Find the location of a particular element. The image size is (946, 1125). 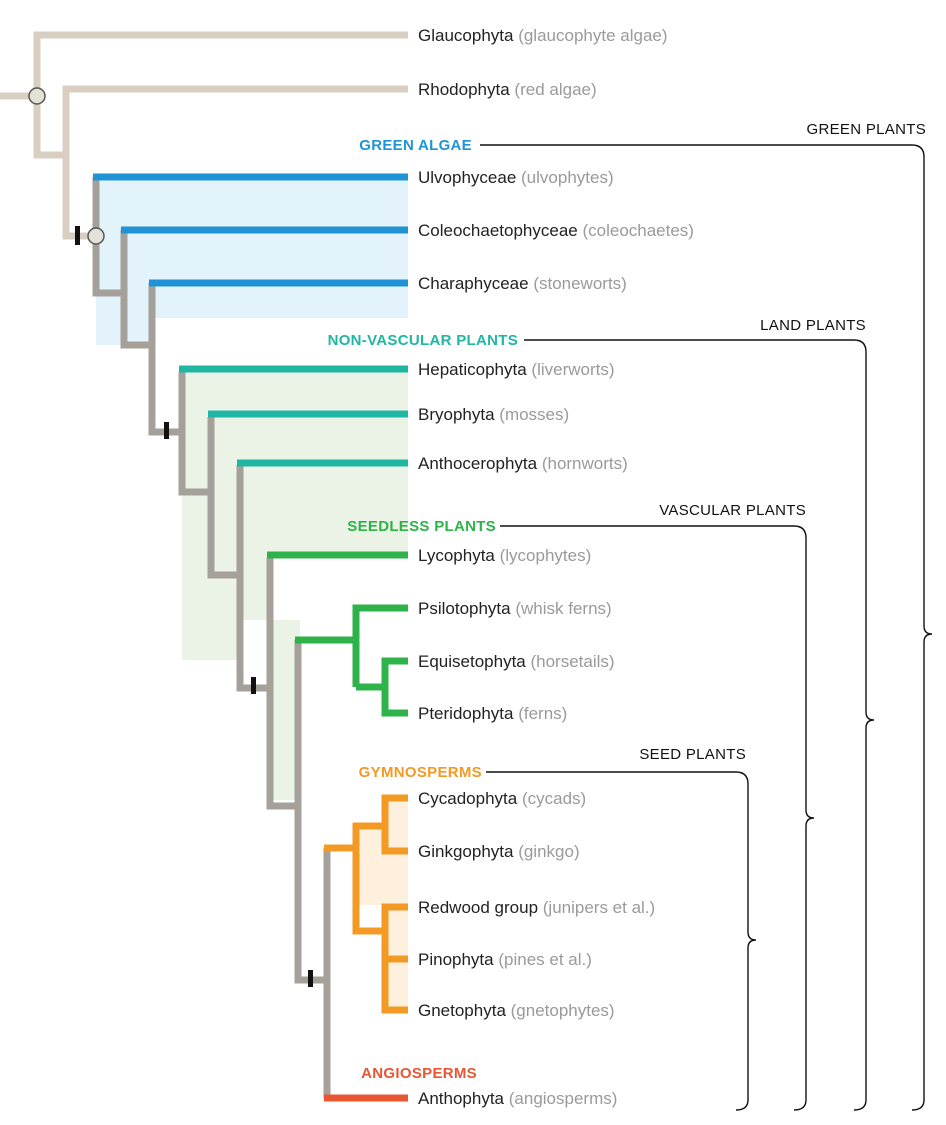

taxon-pinophyta: Pinophyta (pines et al.) is located at coordinates (505, 959).